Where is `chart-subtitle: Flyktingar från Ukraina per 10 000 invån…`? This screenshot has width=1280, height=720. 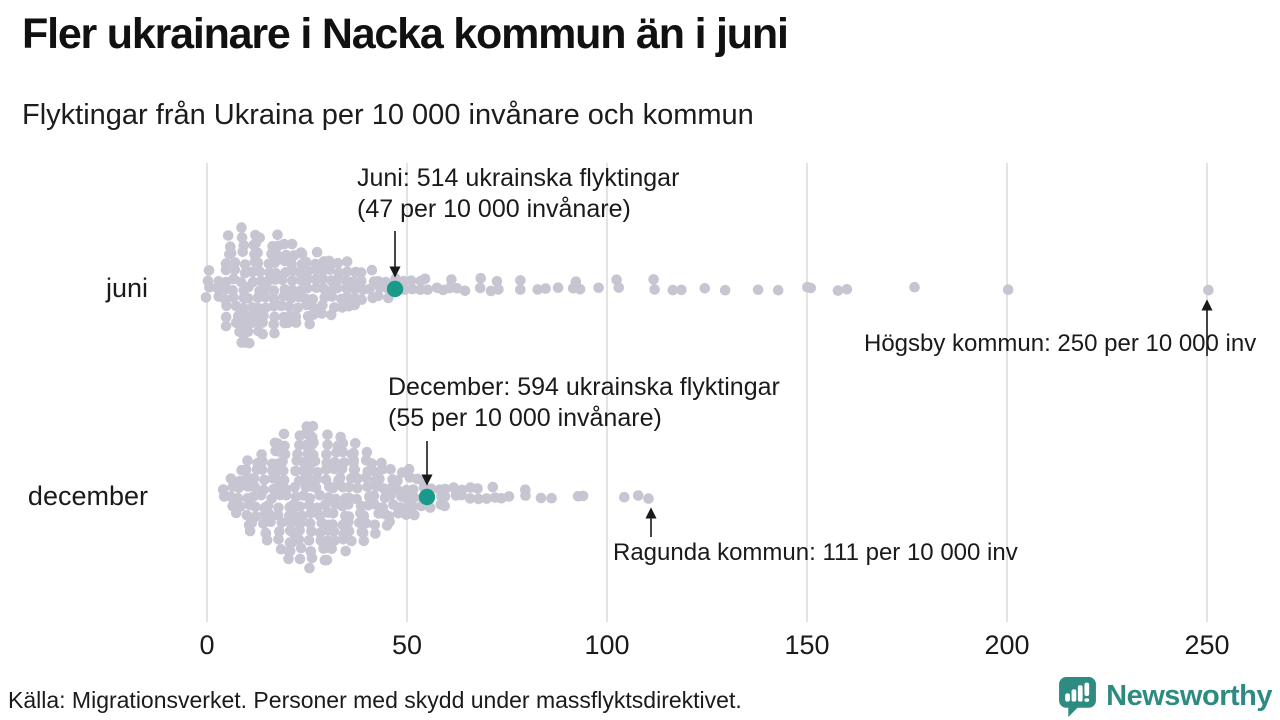
chart-subtitle: Flyktingar från Ukraina per 10 000 invån… is located at coordinates (388, 115).